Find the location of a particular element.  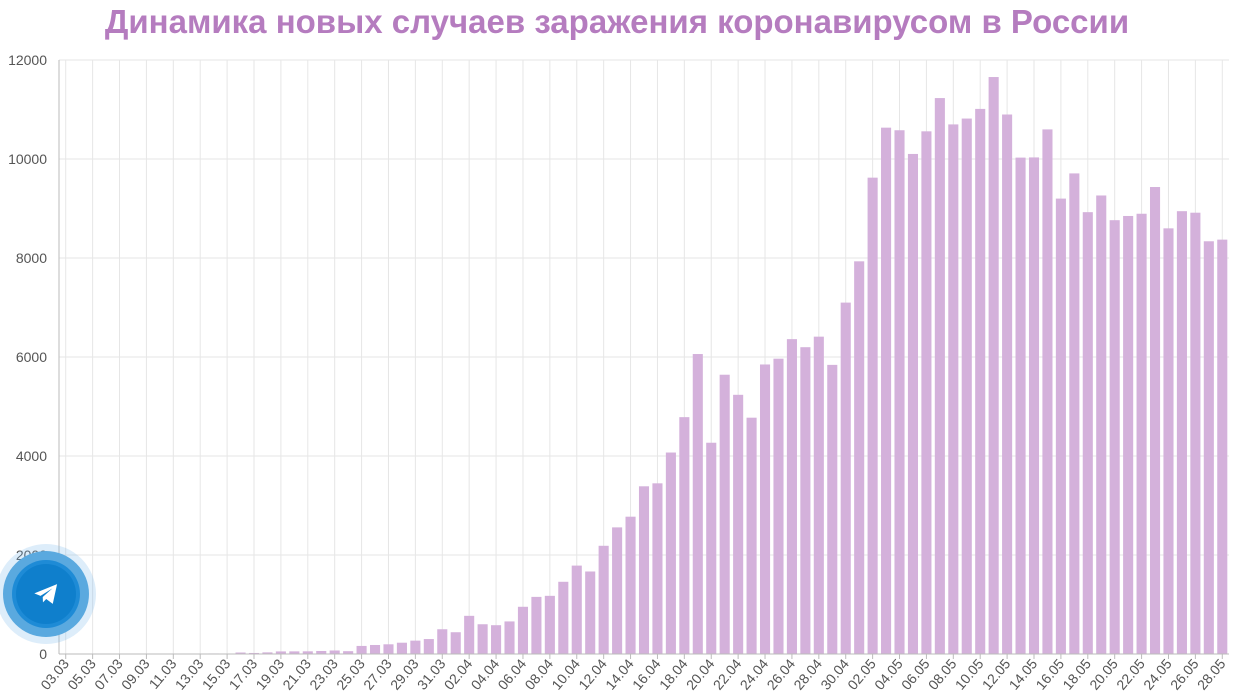

x-tick-label: 30.04 is located at coordinates (834, 673).